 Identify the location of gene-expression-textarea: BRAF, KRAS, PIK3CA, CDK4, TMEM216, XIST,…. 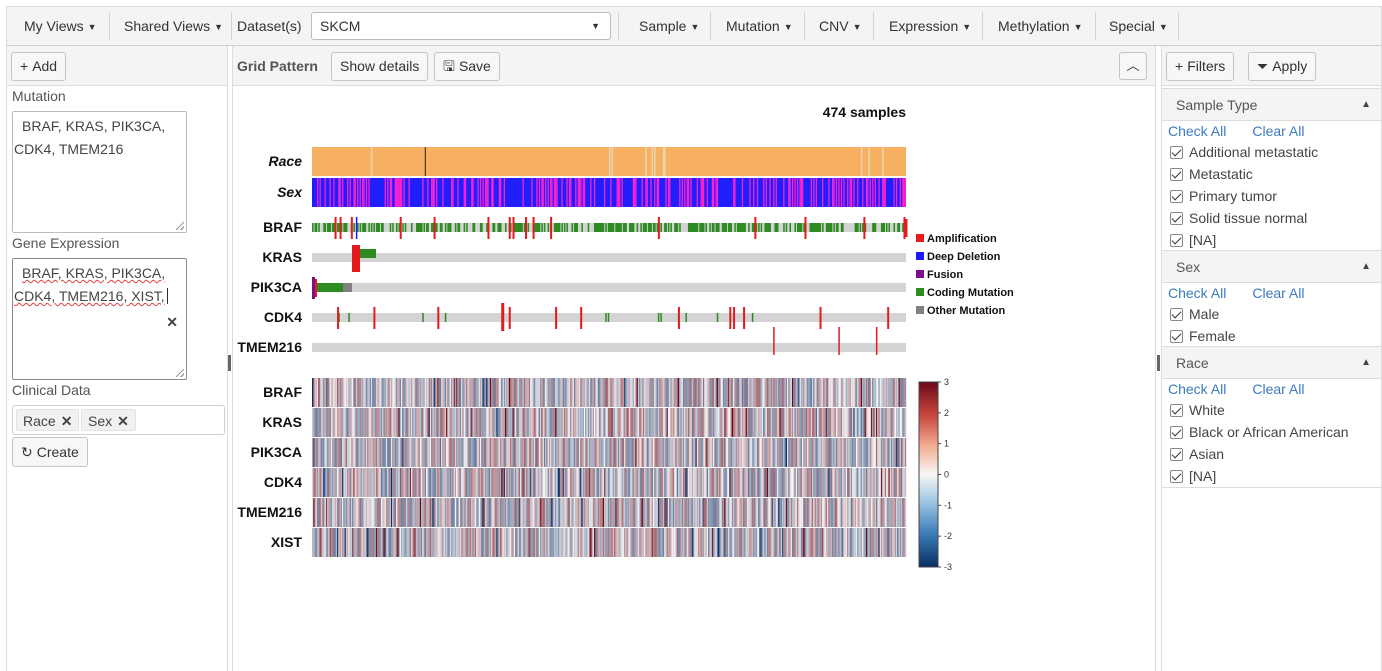
(99, 319).